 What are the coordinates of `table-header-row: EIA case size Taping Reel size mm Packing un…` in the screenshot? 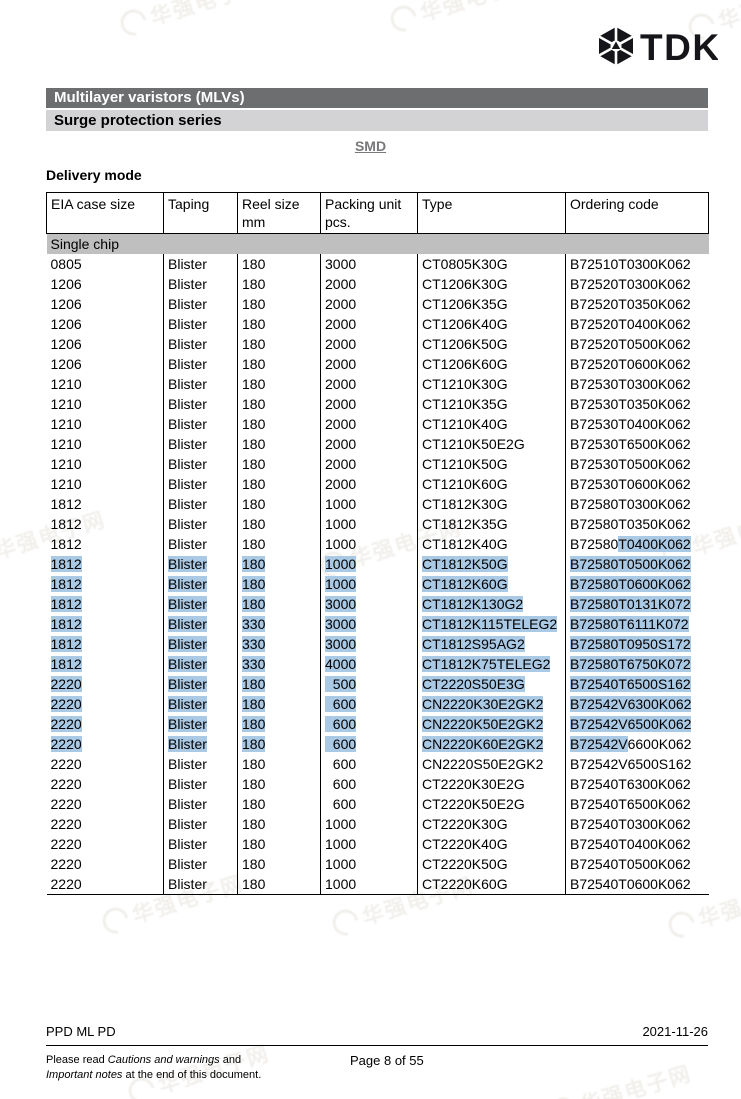 It's located at (377, 213).